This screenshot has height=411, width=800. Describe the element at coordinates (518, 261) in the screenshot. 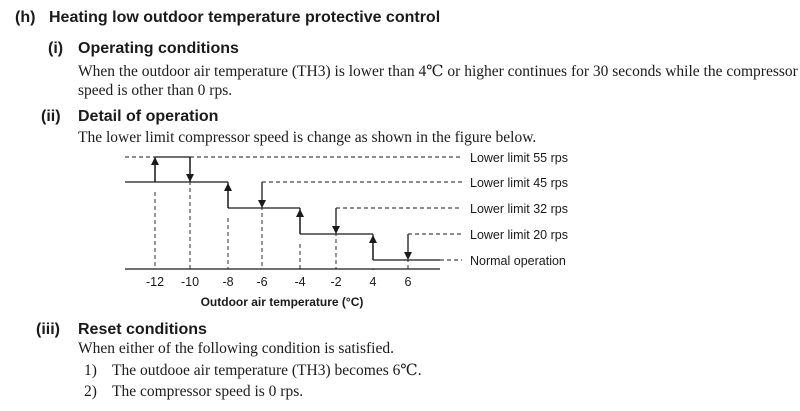

I see `chart-level-label: Normal operation` at that location.